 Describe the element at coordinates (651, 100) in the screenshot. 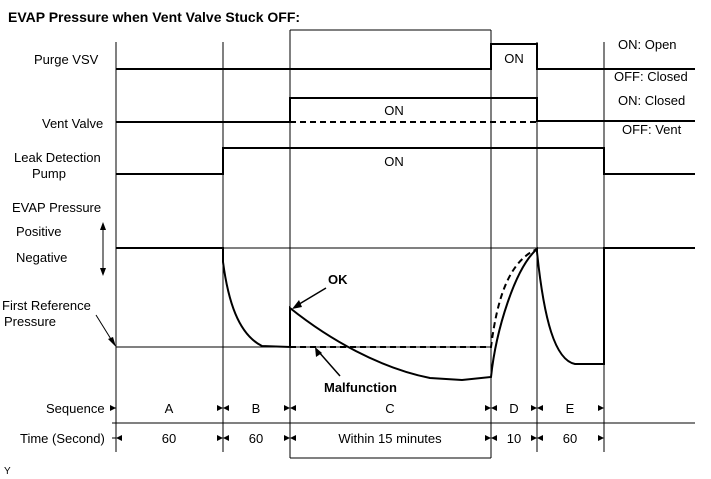

I see `state-vent-on: ON: Closed` at that location.